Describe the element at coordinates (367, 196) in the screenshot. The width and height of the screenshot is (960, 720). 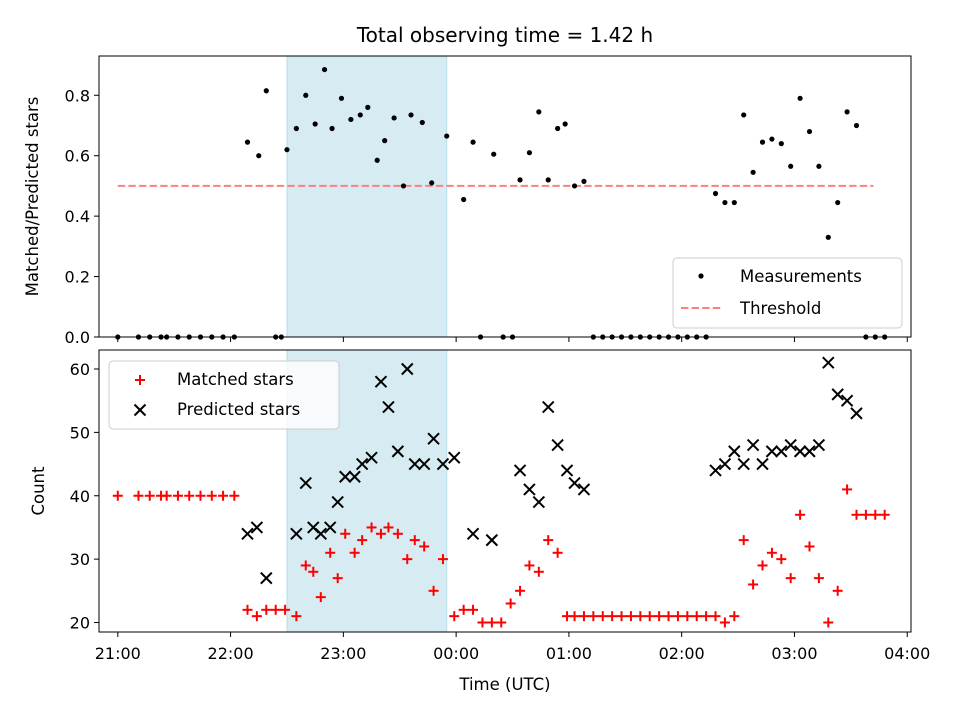
I see `top-shaded-interval` at that location.